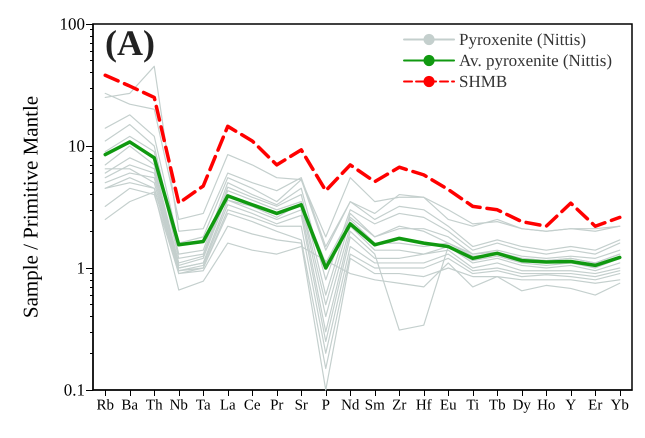 Image resolution: width=645 pixels, height=438 pixels. What do you see at coordinates (80, 268) in the screenshot?
I see `y-tick-label: 1` at bounding box center [80, 268].